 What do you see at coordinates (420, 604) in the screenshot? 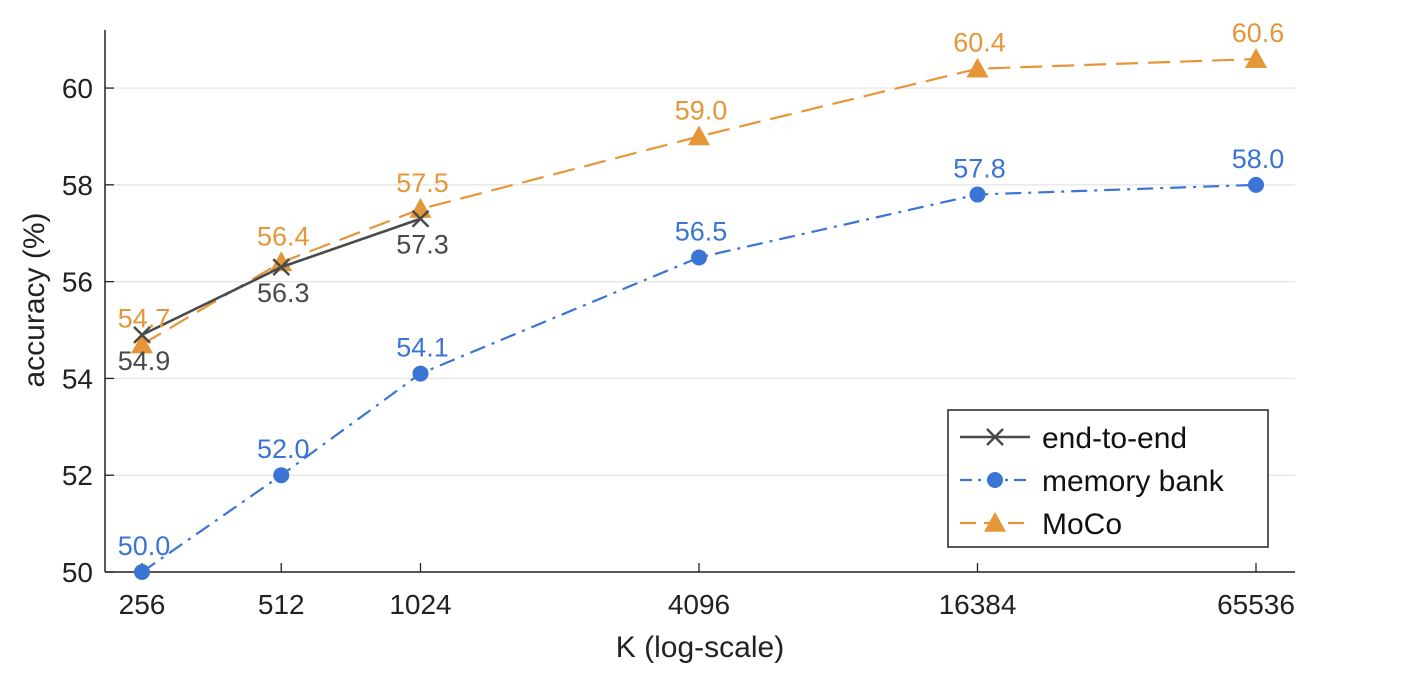
I see `x-tick-label: 1024` at bounding box center [420, 604].